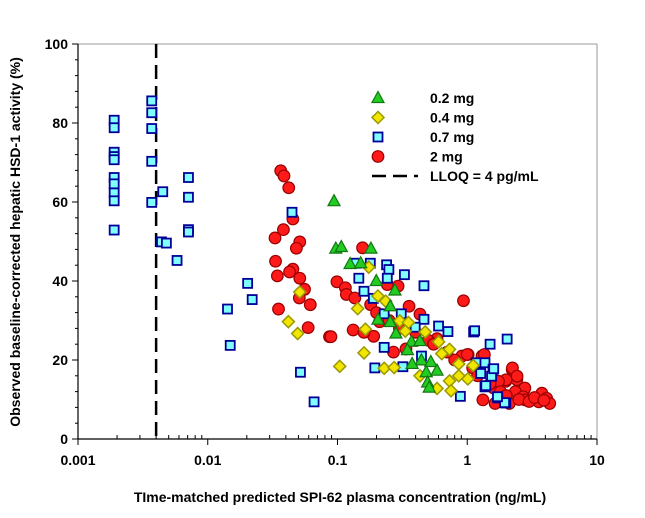  I want to click on legend-item: 2 mg, so click(417, 157).